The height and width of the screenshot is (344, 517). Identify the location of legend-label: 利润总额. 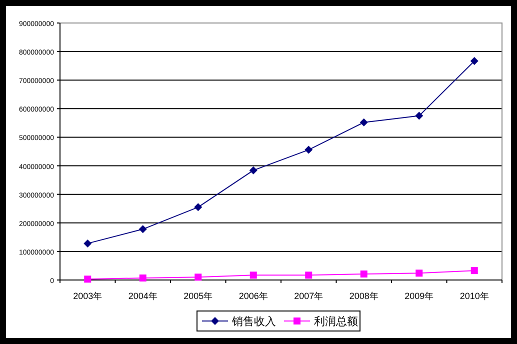
(336, 321).